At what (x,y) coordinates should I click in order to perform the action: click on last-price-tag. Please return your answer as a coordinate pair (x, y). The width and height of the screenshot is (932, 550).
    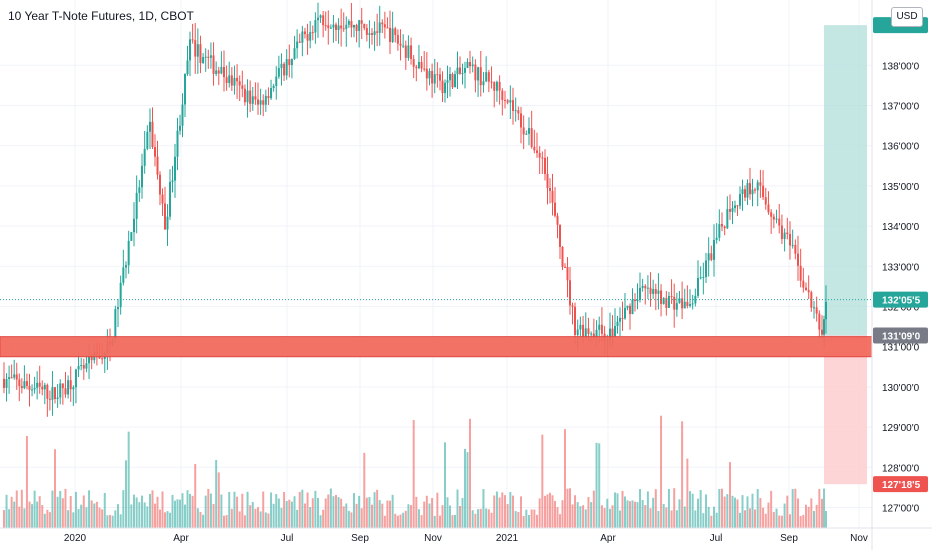
    Looking at the image, I should click on (900, 299).